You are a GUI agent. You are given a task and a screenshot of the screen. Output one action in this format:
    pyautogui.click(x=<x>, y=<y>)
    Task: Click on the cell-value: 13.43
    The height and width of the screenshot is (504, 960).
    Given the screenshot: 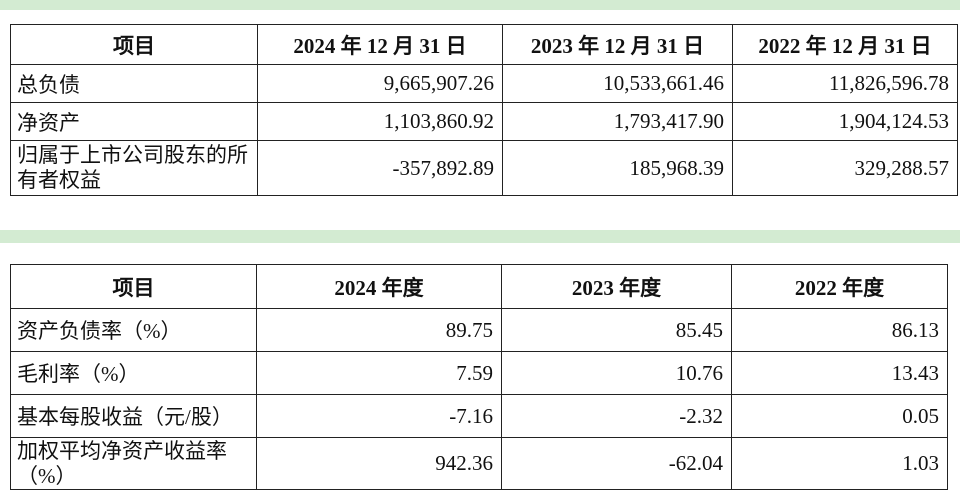 What is the action you would take?
    pyautogui.click(x=839, y=373)
    